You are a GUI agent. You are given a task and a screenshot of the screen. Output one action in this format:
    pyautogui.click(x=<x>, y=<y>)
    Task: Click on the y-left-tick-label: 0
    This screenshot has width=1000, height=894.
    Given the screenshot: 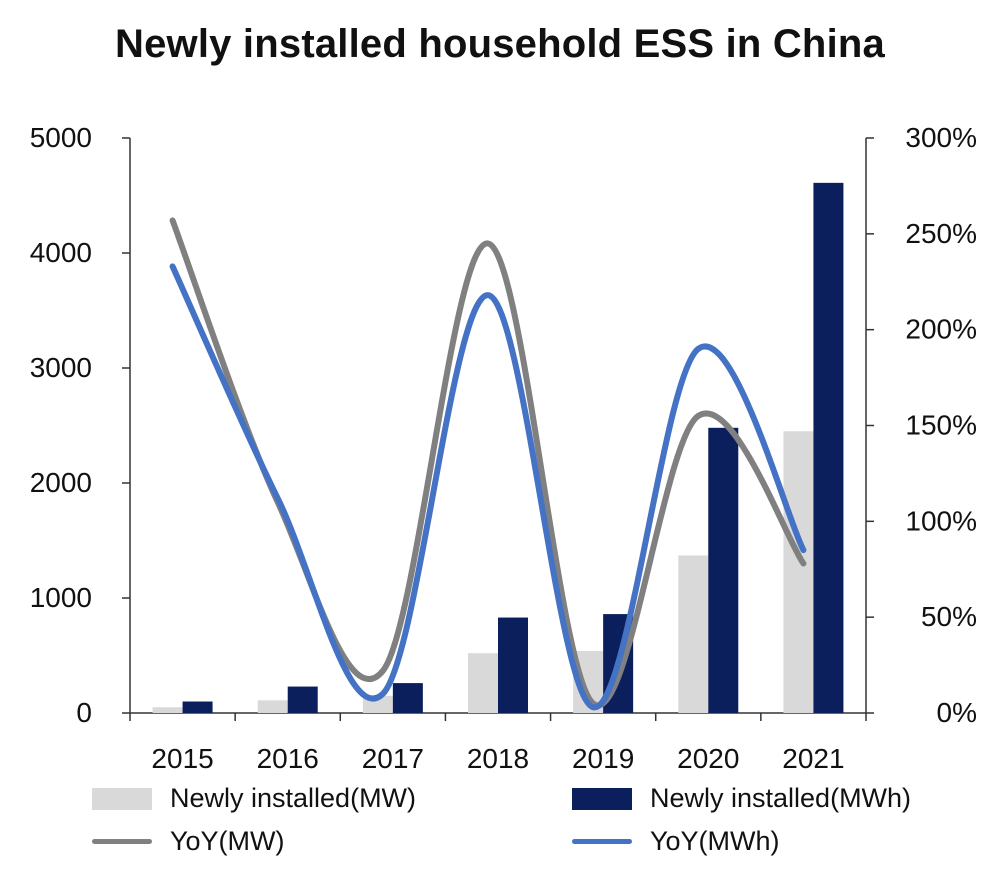 What is the action you would take?
    pyautogui.click(x=84, y=712)
    